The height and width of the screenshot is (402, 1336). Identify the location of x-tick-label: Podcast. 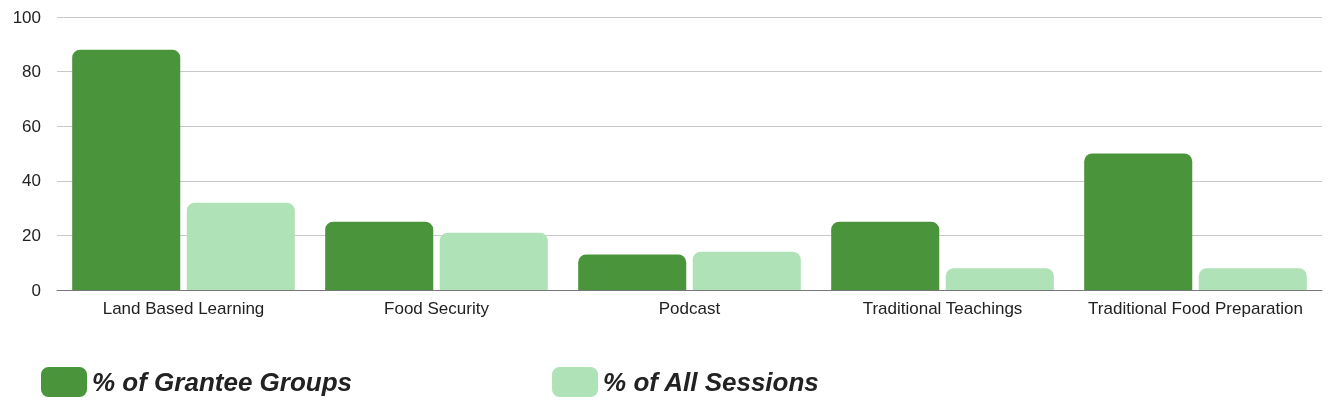
(689, 308).